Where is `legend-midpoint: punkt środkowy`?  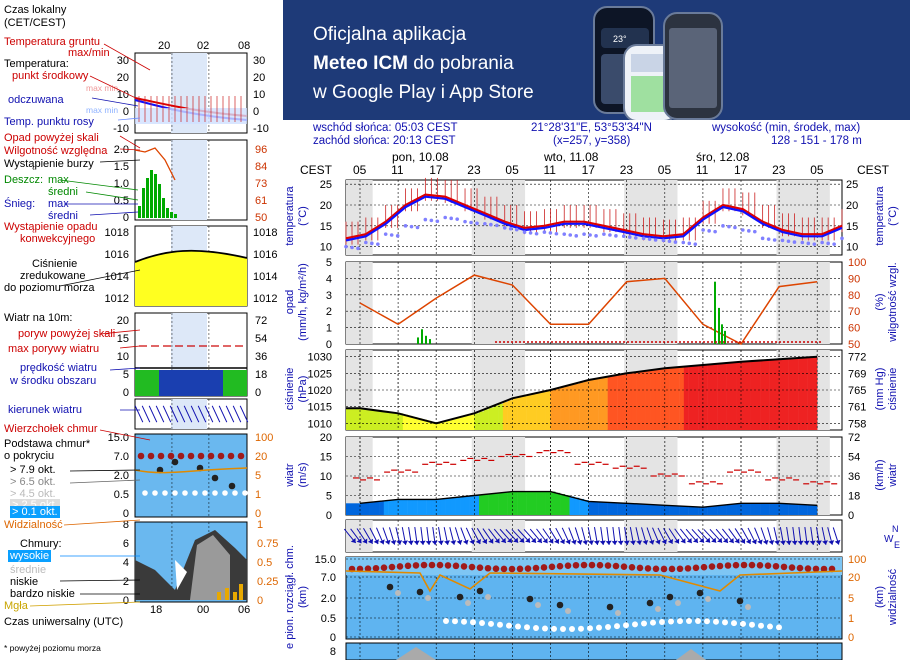 legend-midpoint: punkt środkowy is located at coordinates (50, 76).